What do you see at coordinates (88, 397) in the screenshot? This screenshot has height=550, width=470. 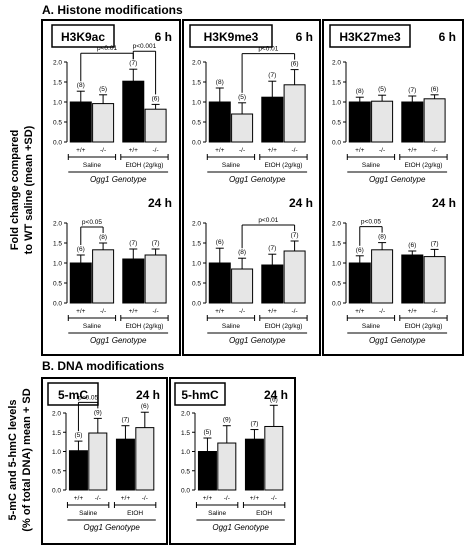 I see `p-value-label: p<0.05` at bounding box center [88, 397].